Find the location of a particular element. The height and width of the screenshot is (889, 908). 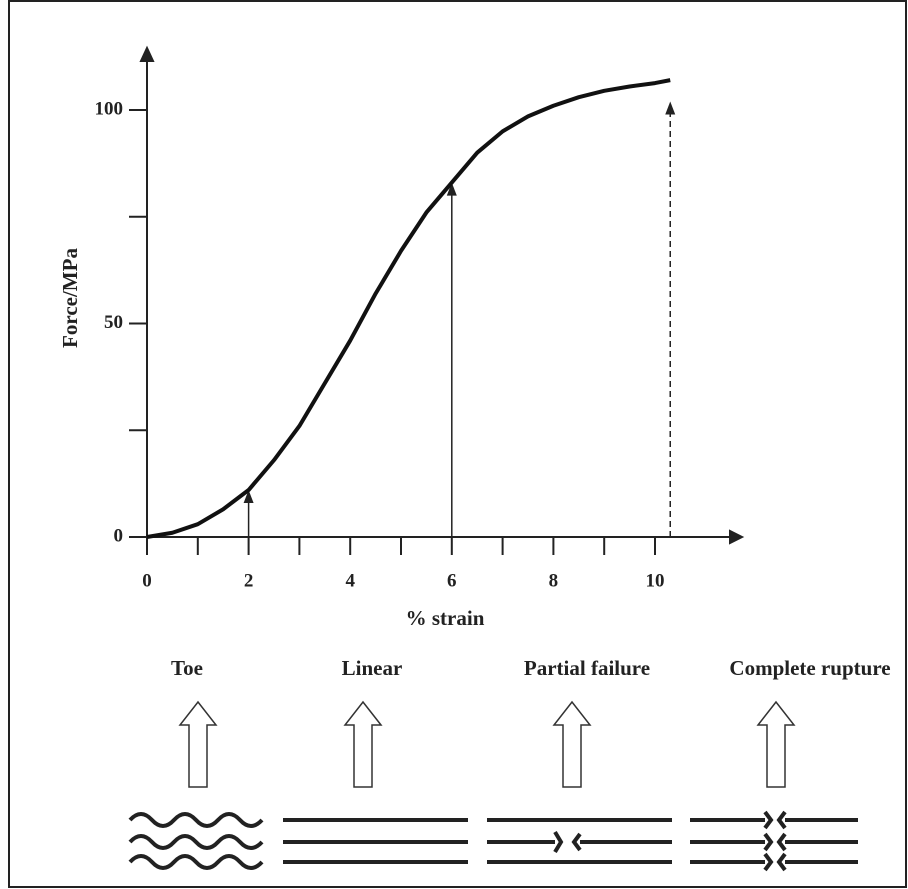

x-tick-label: 2 is located at coordinates (249, 580).